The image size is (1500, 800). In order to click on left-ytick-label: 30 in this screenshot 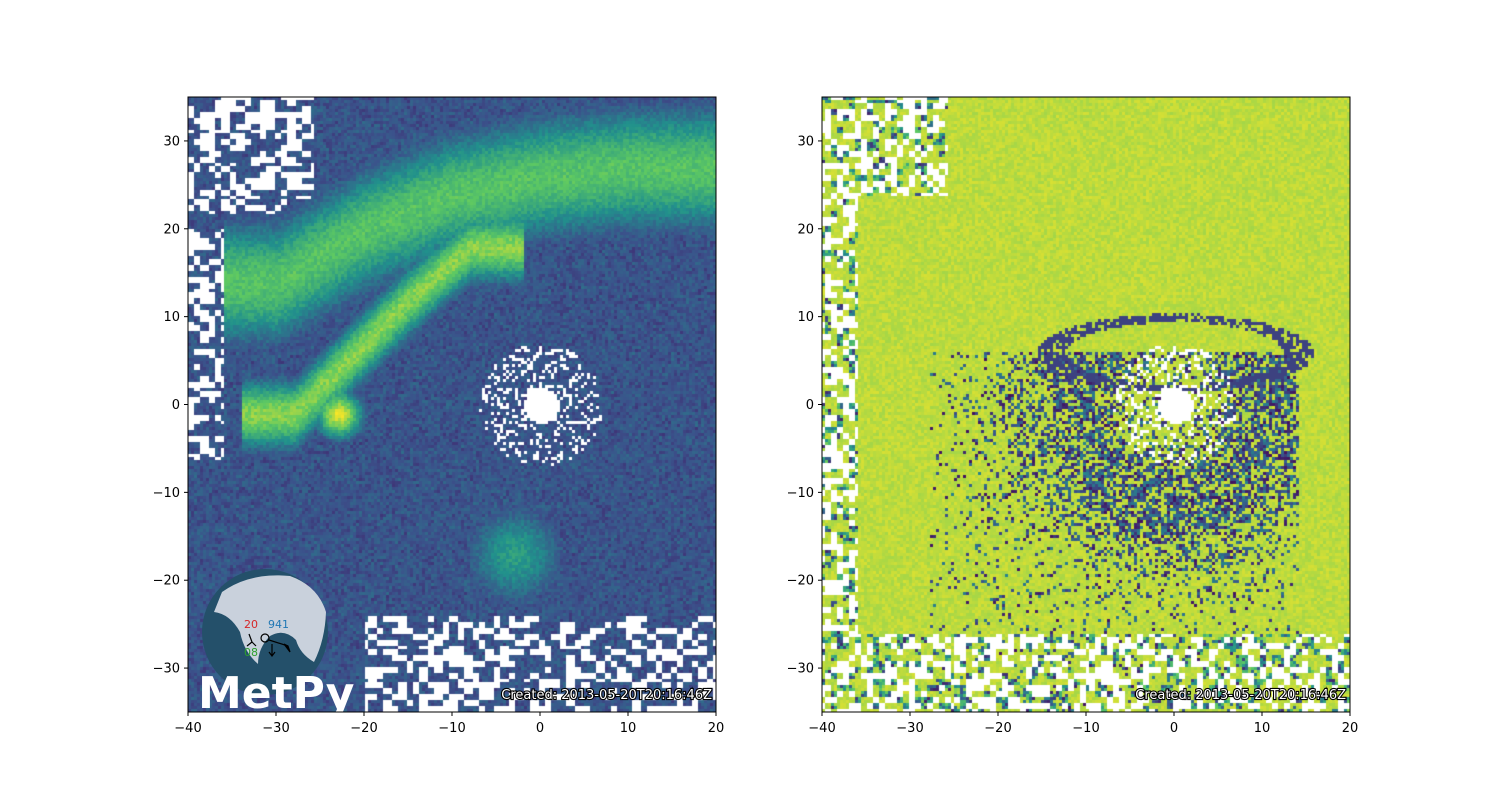, I will do `click(171, 141)`.